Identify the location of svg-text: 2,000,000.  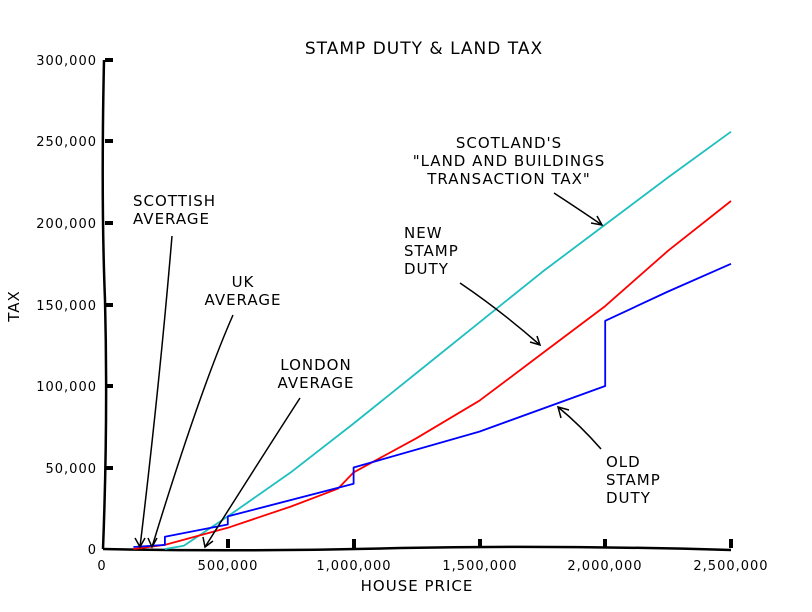
(604, 566).